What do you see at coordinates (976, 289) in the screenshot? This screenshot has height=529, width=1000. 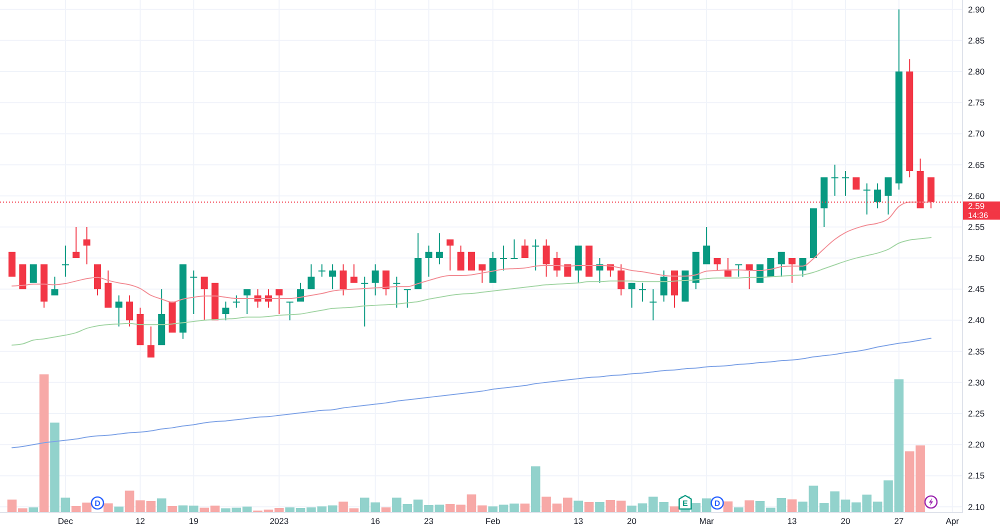 I see `y-tick-label: 2.45` at bounding box center [976, 289].